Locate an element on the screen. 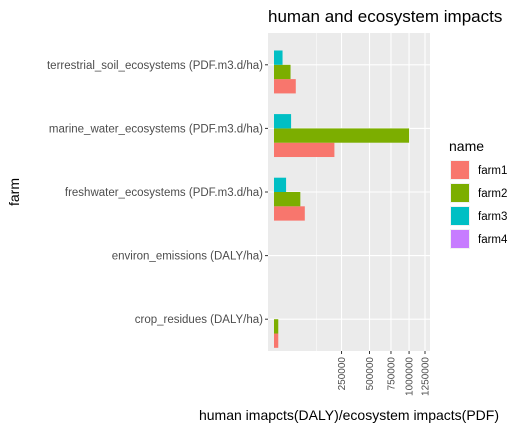 The height and width of the screenshot is (431, 526). legend-title: name is located at coordinates (466, 146).